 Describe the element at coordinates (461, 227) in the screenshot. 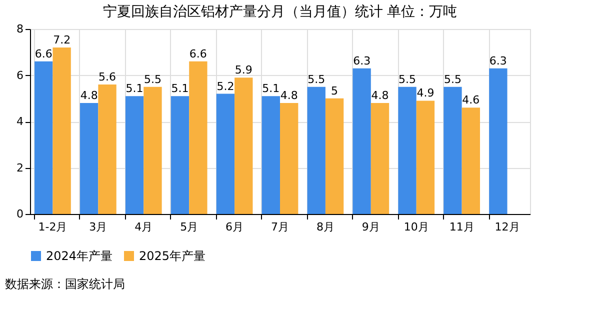

I see `x-tick-label: 11月` at that location.